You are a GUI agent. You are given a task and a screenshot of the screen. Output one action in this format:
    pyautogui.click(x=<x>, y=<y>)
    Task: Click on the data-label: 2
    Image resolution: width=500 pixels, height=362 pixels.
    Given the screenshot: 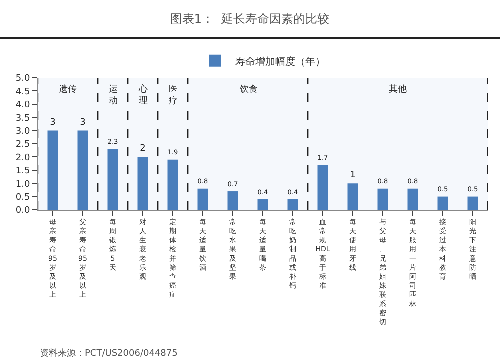 What is the action you would take?
    pyautogui.click(x=143, y=149)
    